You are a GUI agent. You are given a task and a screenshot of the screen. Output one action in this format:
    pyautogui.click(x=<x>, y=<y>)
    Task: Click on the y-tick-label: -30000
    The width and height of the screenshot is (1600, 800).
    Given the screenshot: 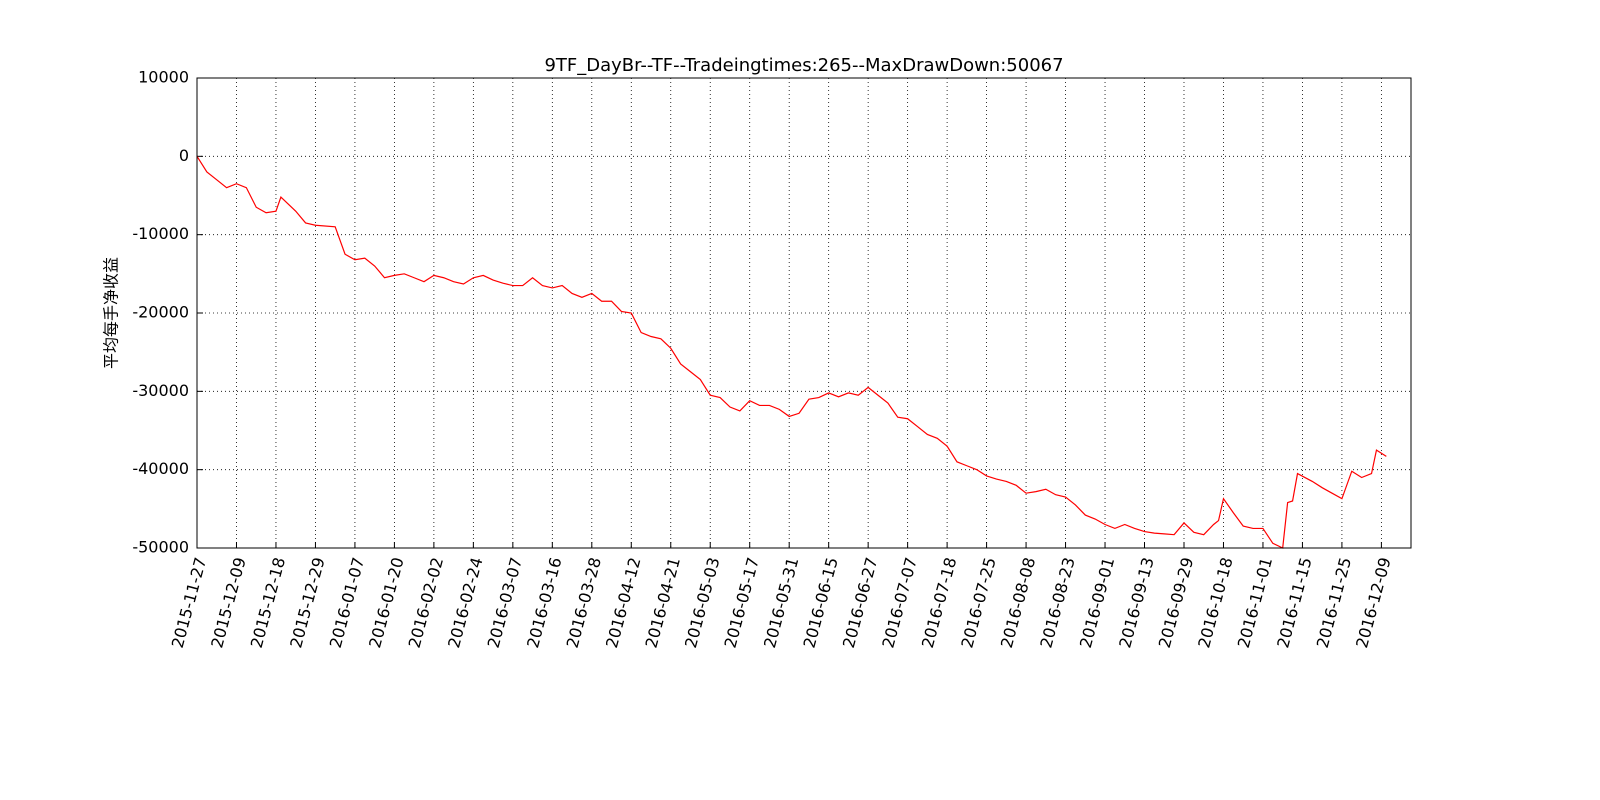 What is the action you would take?
    pyautogui.click(x=160, y=390)
    